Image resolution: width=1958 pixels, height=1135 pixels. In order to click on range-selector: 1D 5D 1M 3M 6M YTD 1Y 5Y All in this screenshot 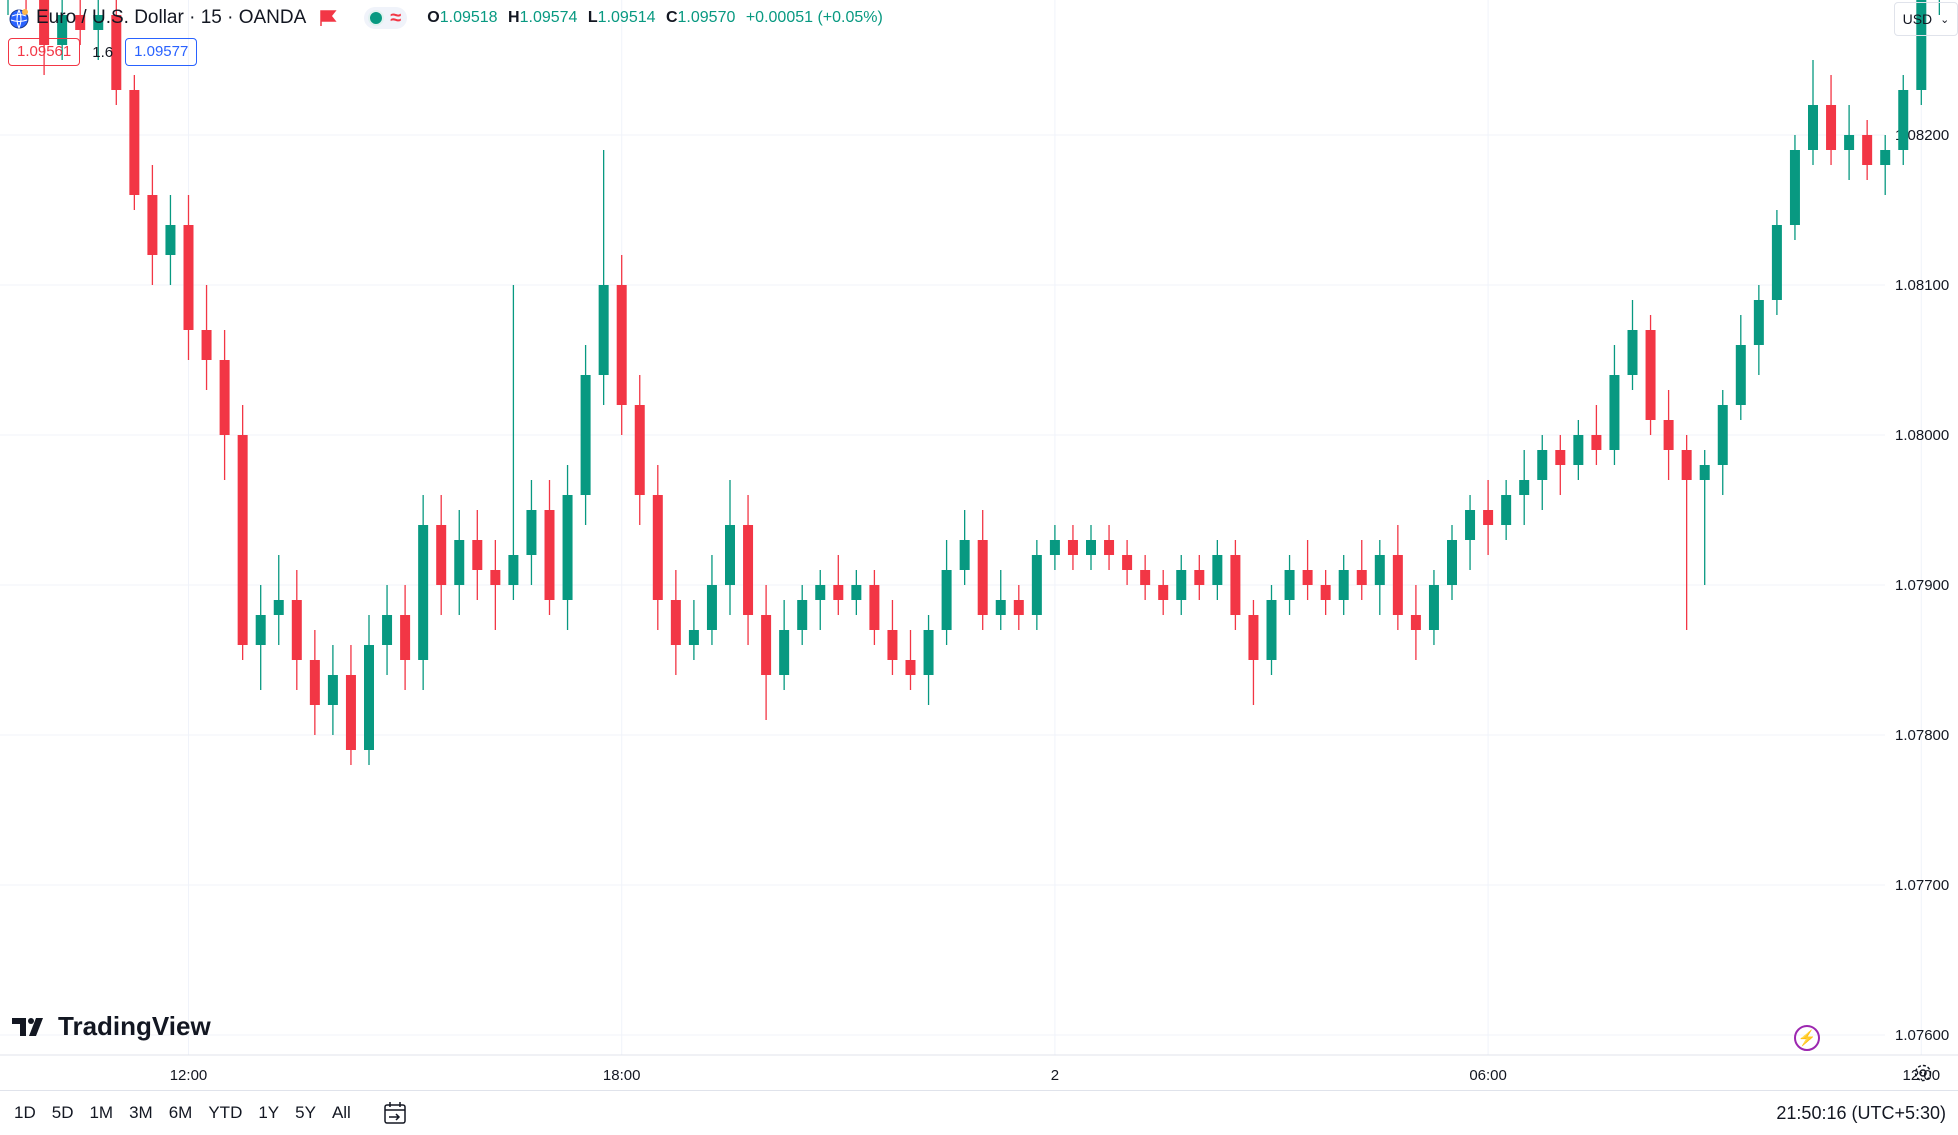, I will do `click(207, 1113)`.